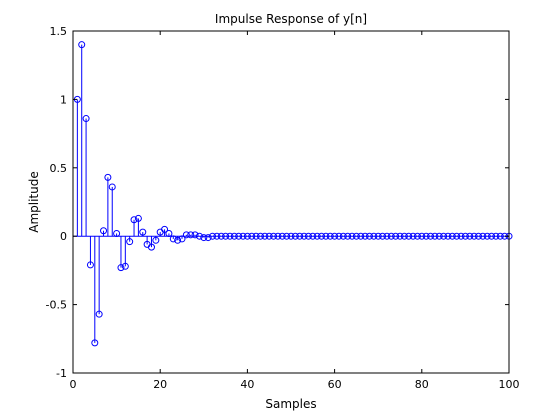 The height and width of the screenshot is (420, 560). Describe the element at coordinates (59, 31) in the screenshot. I see `y-tick-label: 1.5` at that location.